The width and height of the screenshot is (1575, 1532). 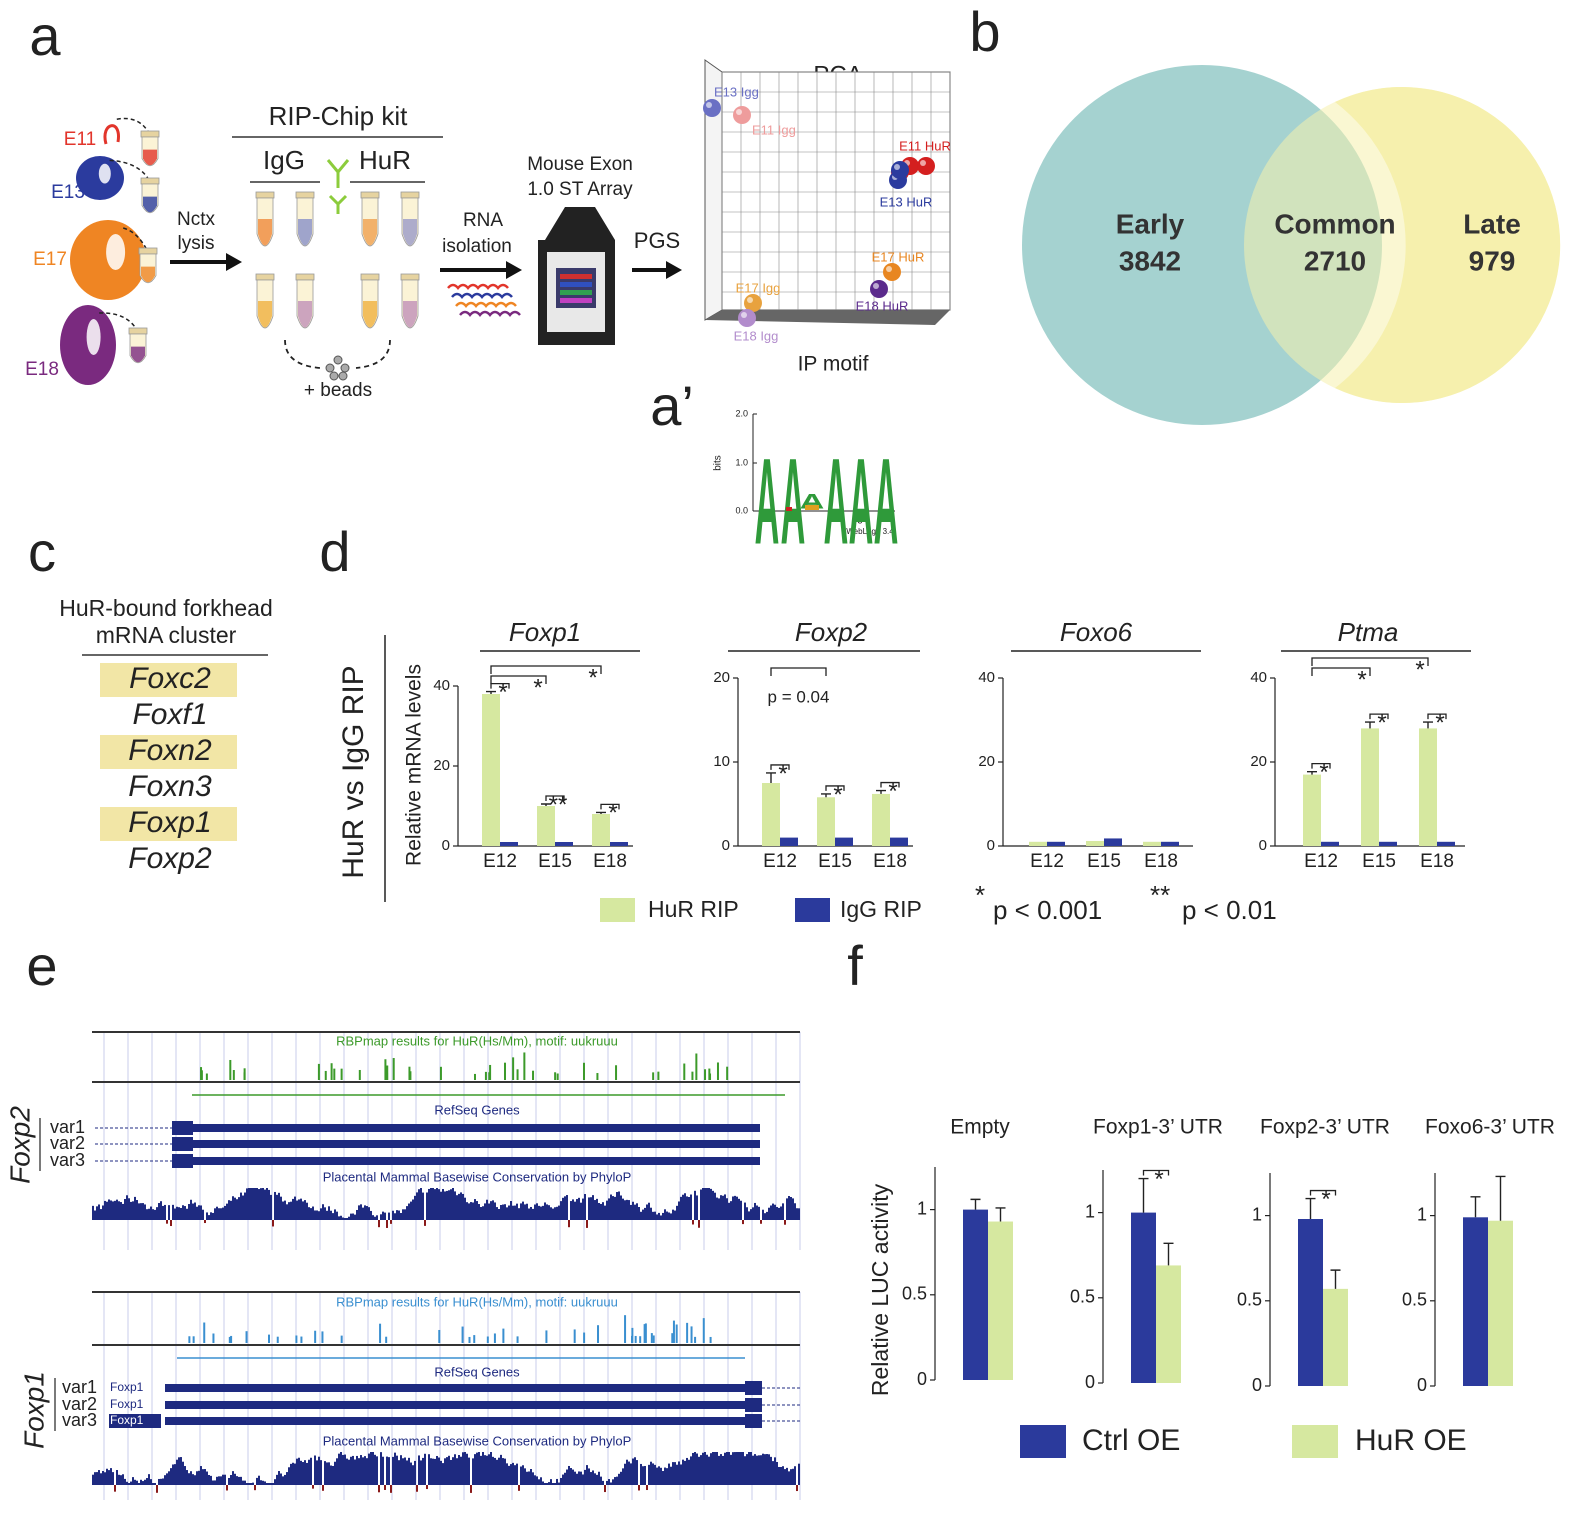 I want to click on gene-highlight, so click(x=168, y=824).